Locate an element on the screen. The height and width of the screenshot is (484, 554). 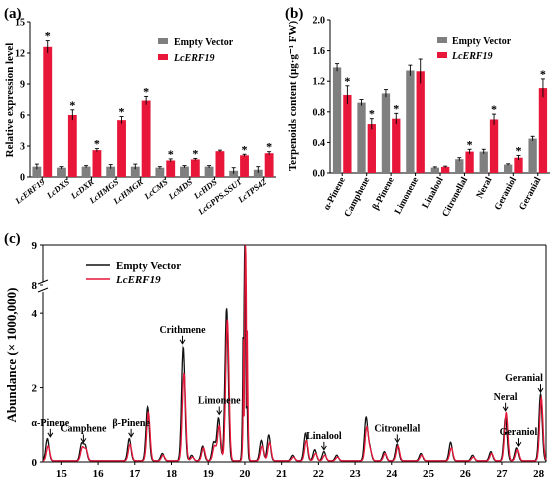
y-tick-label: 3 is located at coordinates (22, 147).